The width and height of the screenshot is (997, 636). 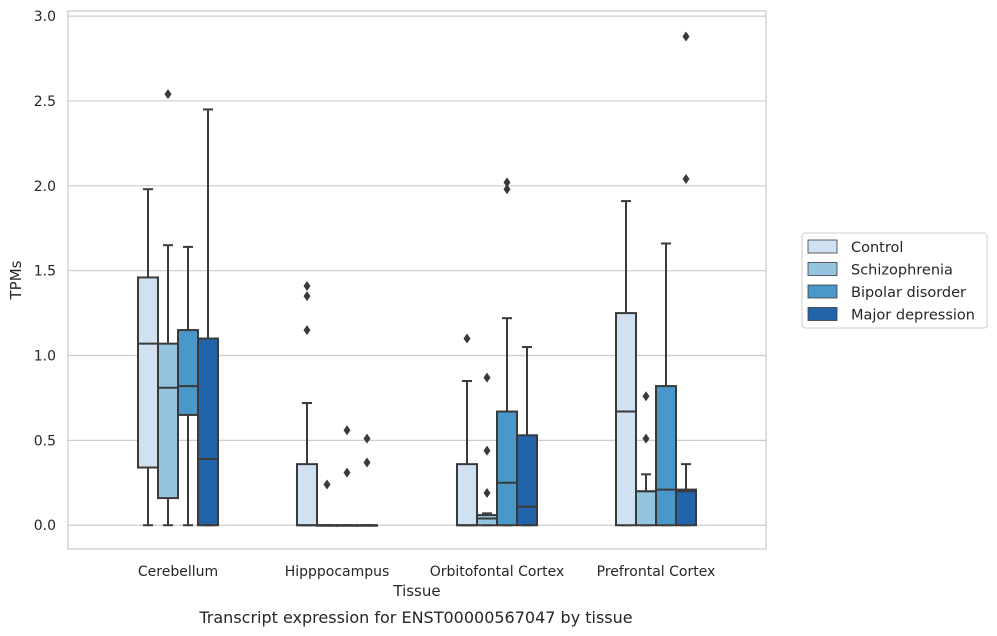 I want to click on legend-frame, so click(x=894, y=280).